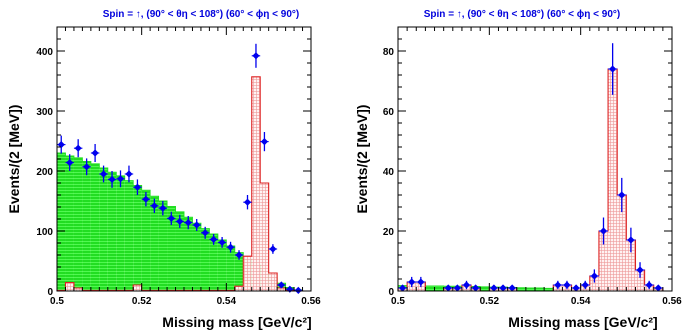 The width and height of the screenshot is (684, 332). I want to click on y-tick-label: 200, so click(44, 172).